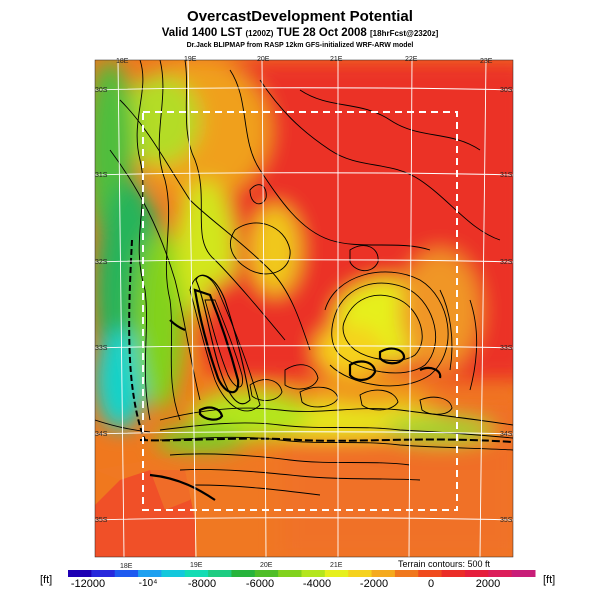 This screenshot has width=600, height=600. Describe the element at coordinates (506, 348) in the screenshot. I see `lat-label-right: 33S` at that location.